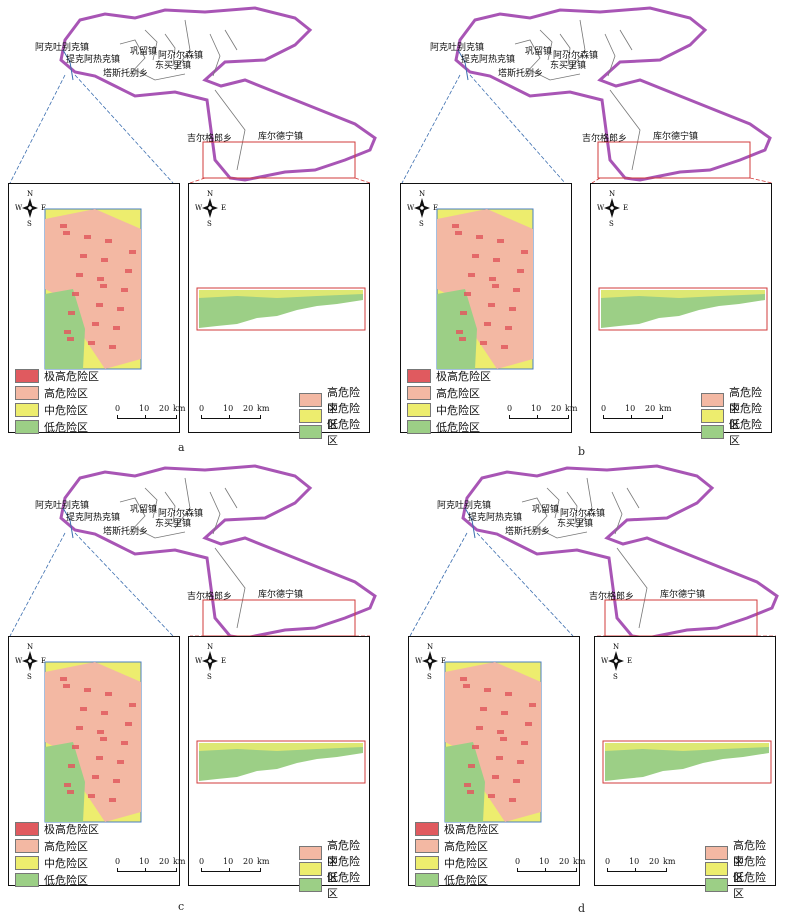  I want to click on town-label-tasituo: 塔斯托别乡, so click(528, 532).